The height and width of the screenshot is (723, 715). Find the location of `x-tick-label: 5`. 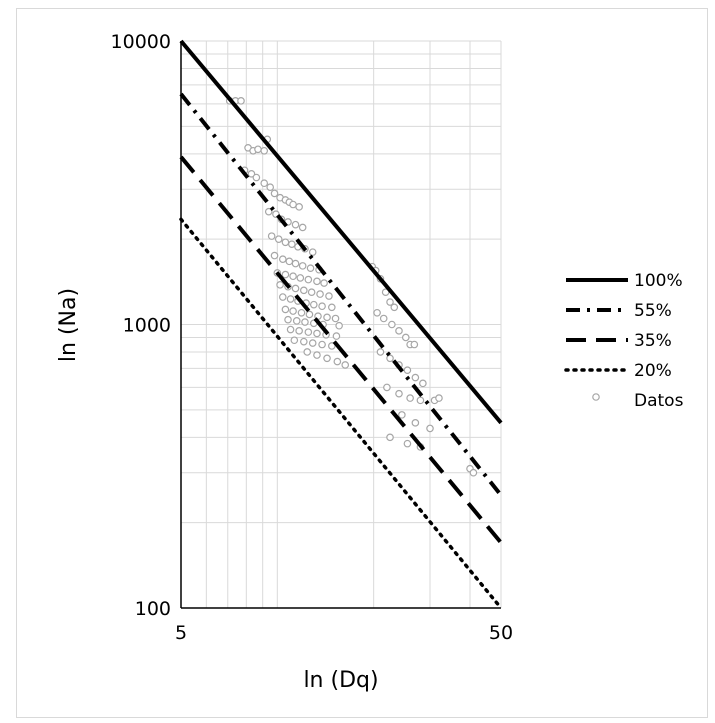

x-tick-label: 5 is located at coordinates (181, 633).